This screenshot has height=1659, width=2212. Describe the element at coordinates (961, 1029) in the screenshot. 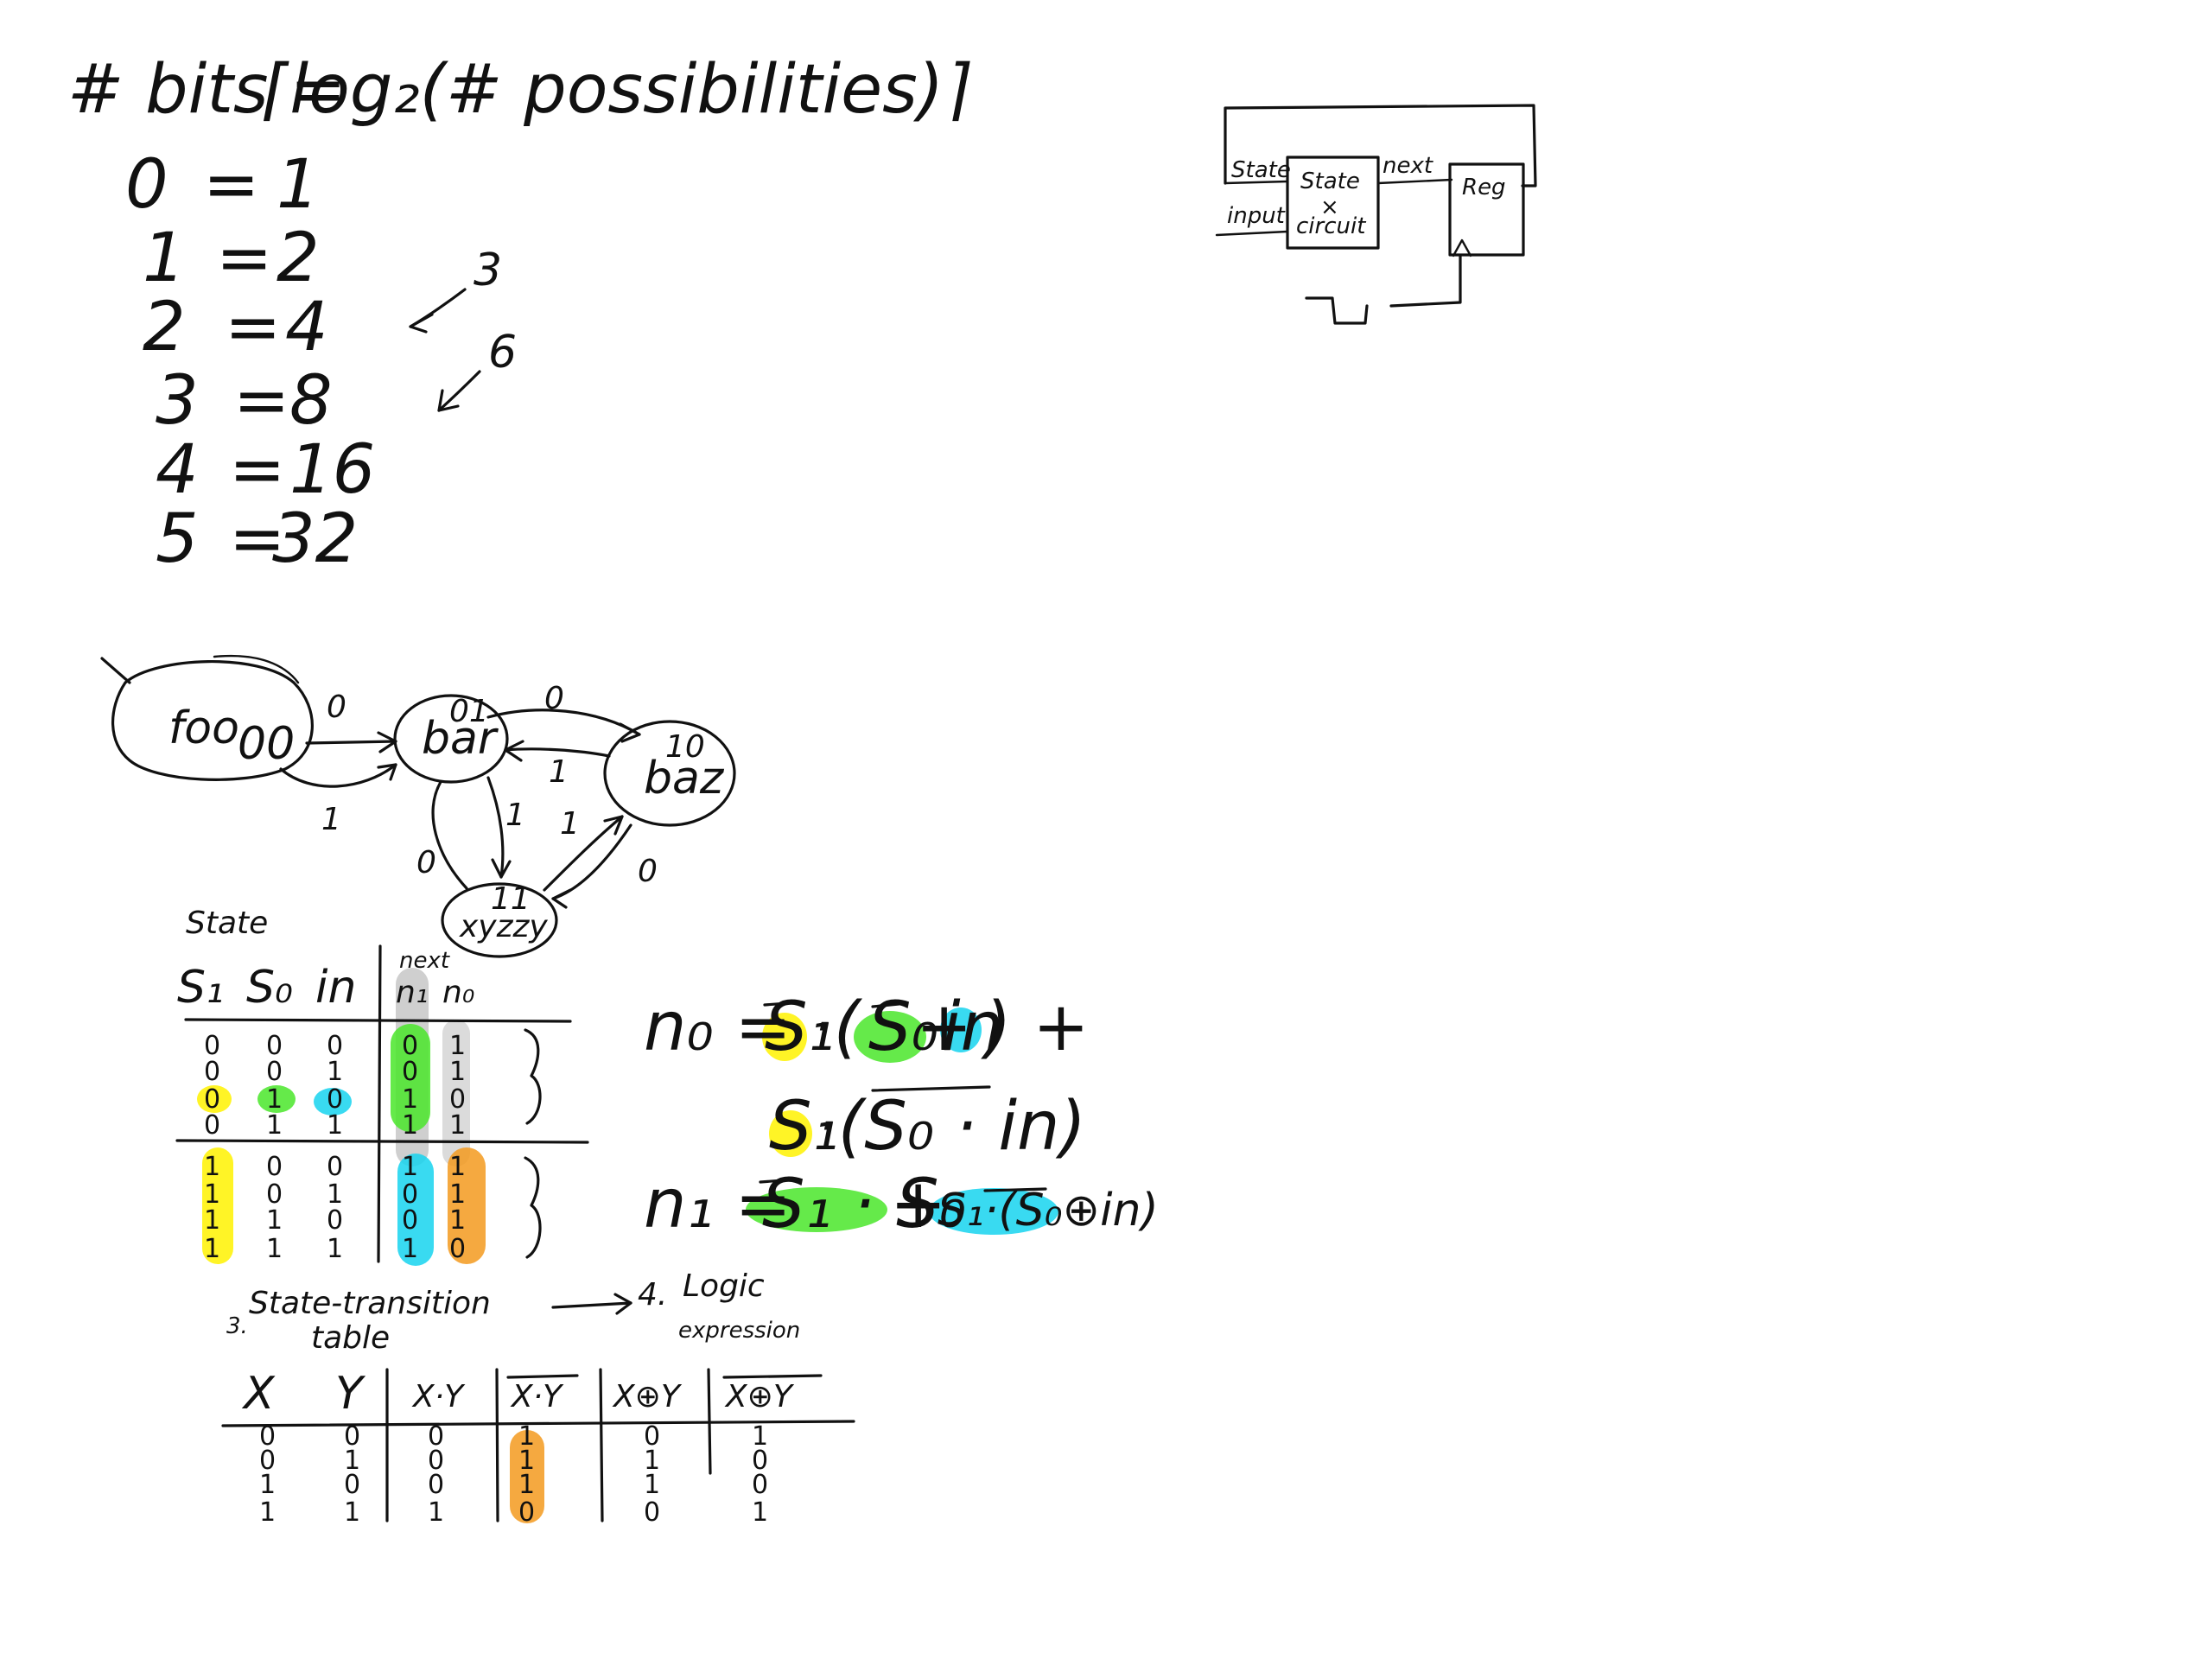

I see `highlight-in` at that location.